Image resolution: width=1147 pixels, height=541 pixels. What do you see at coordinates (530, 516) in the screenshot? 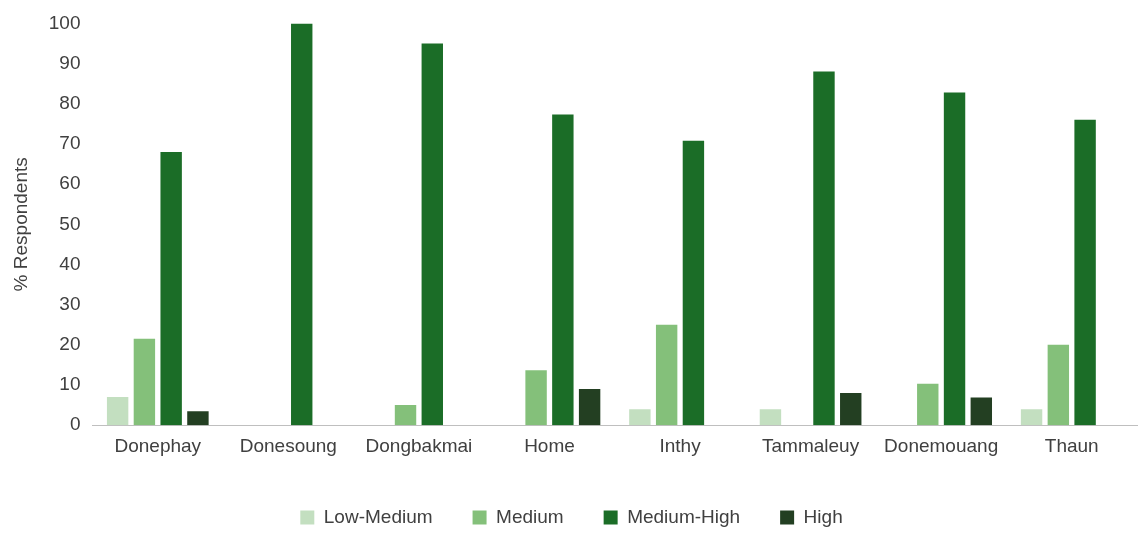
I see `legend-label: Medium` at bounding box center [530, 516].